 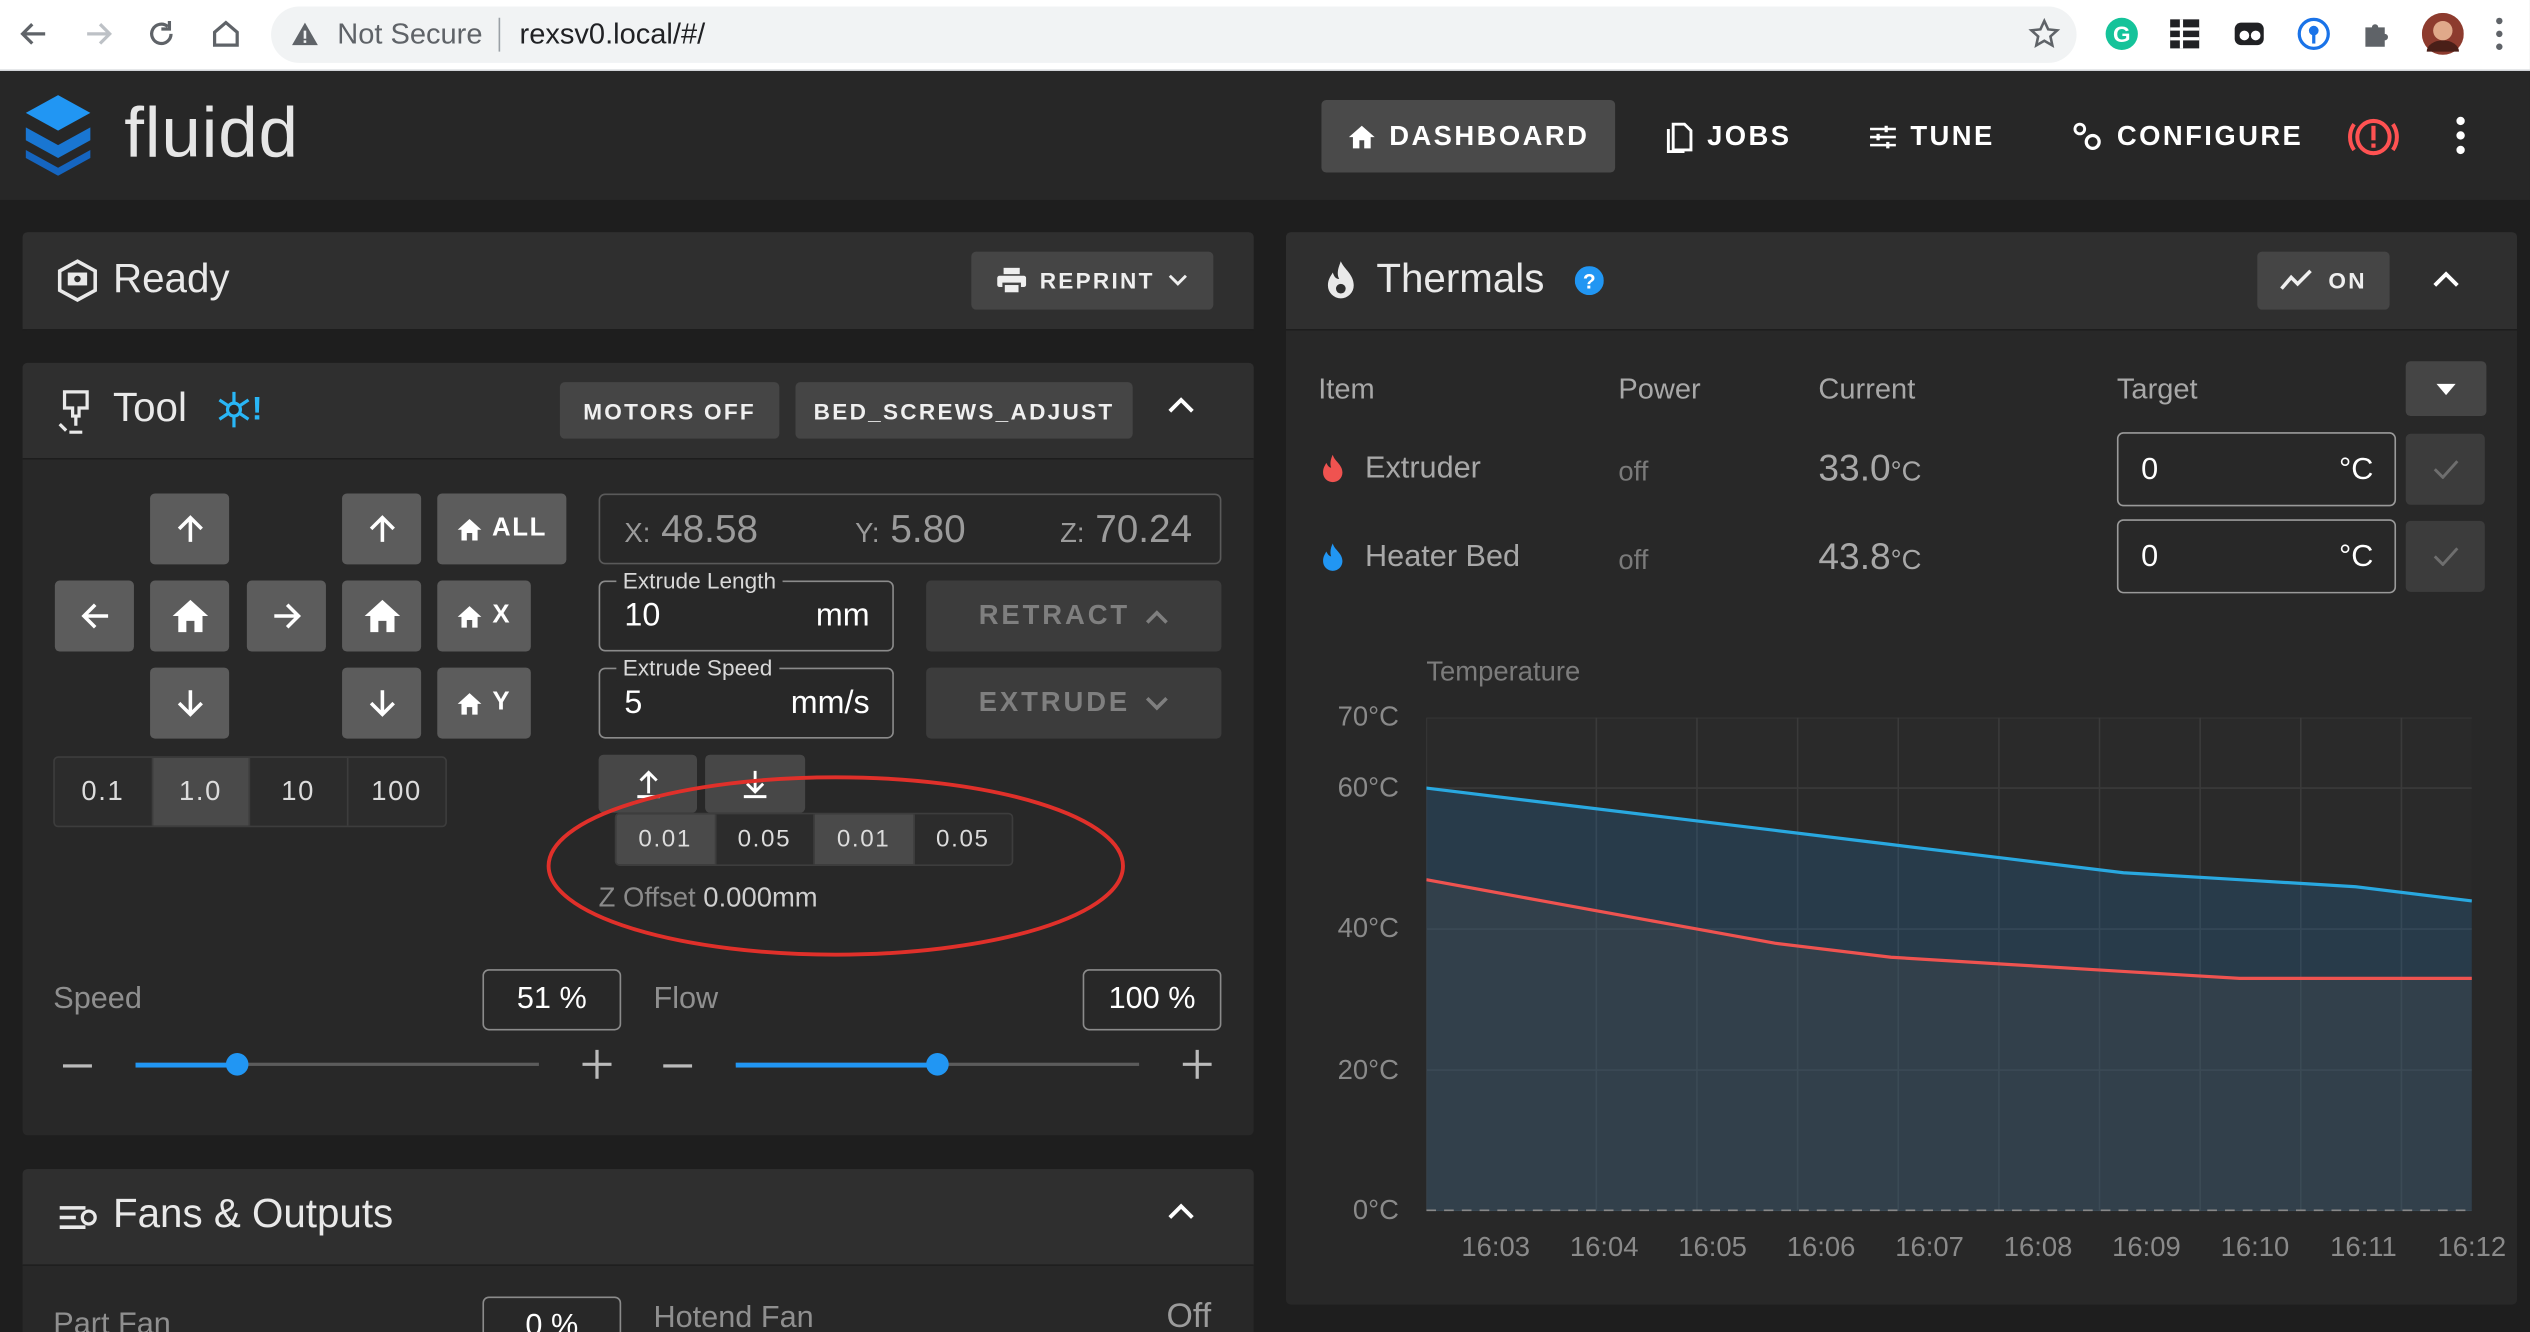 I want to click on flow-minus-icon, so click(x=678, y=1066).